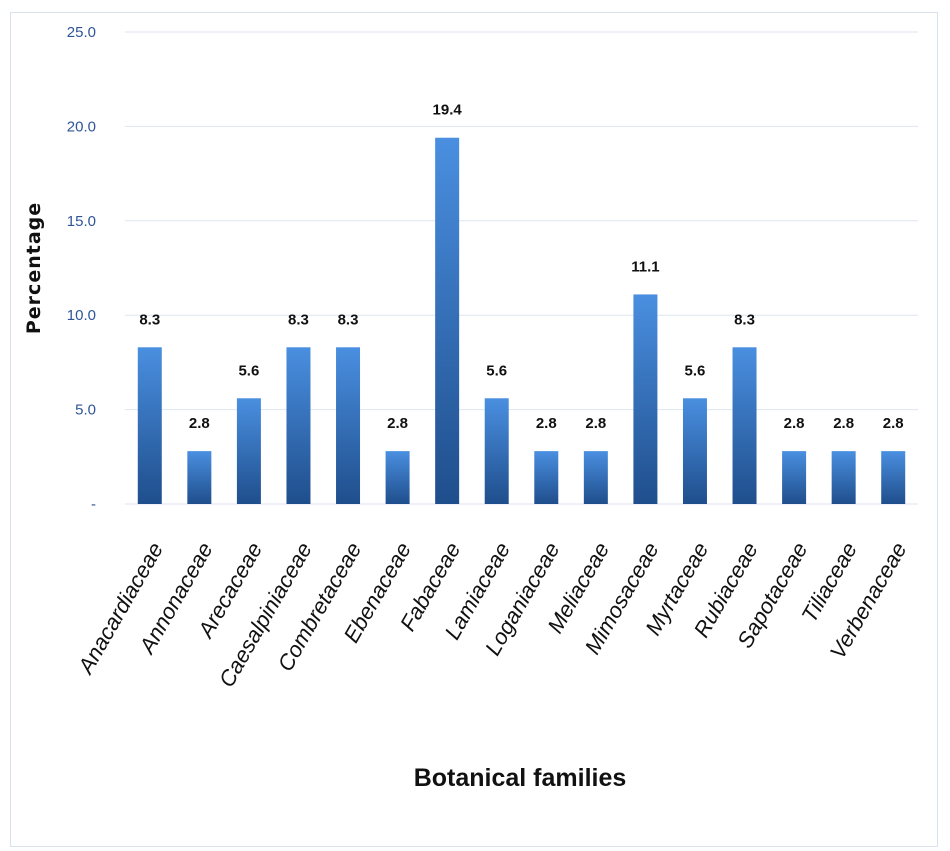 The image size is (950, 851). I want to click on y-tick-label: 10.0, so click(81, 315).